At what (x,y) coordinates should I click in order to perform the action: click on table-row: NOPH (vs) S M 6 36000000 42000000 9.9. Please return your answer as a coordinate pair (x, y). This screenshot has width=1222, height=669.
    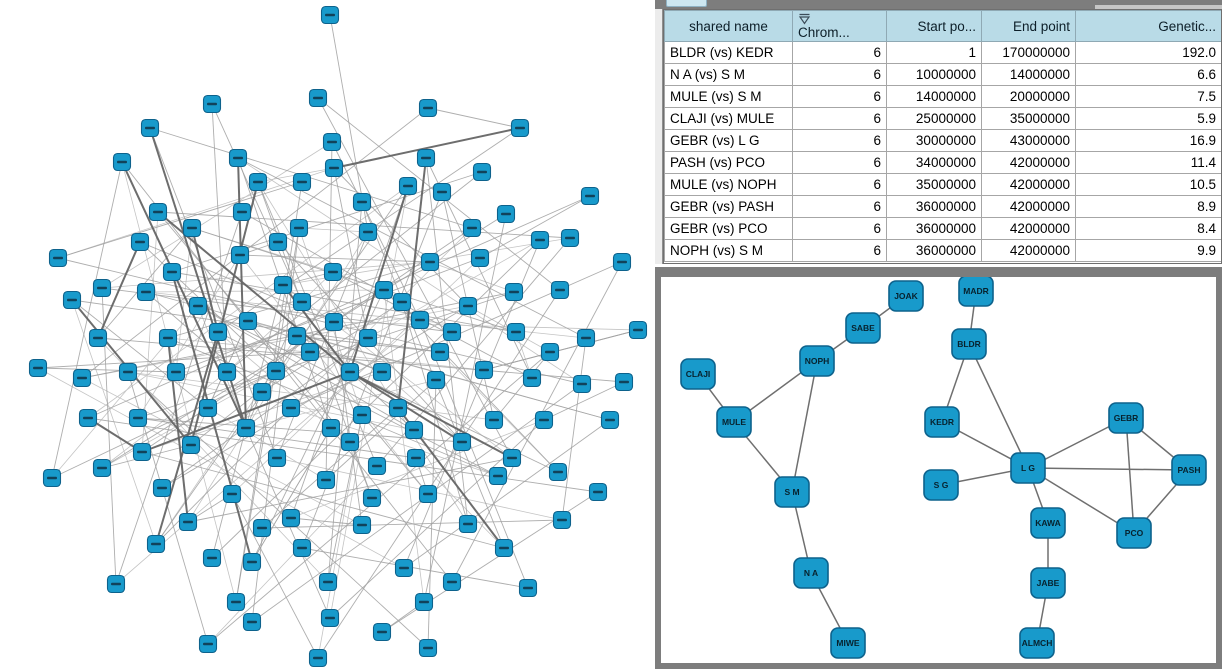
    Looking at the image, I should click on (942, 250).